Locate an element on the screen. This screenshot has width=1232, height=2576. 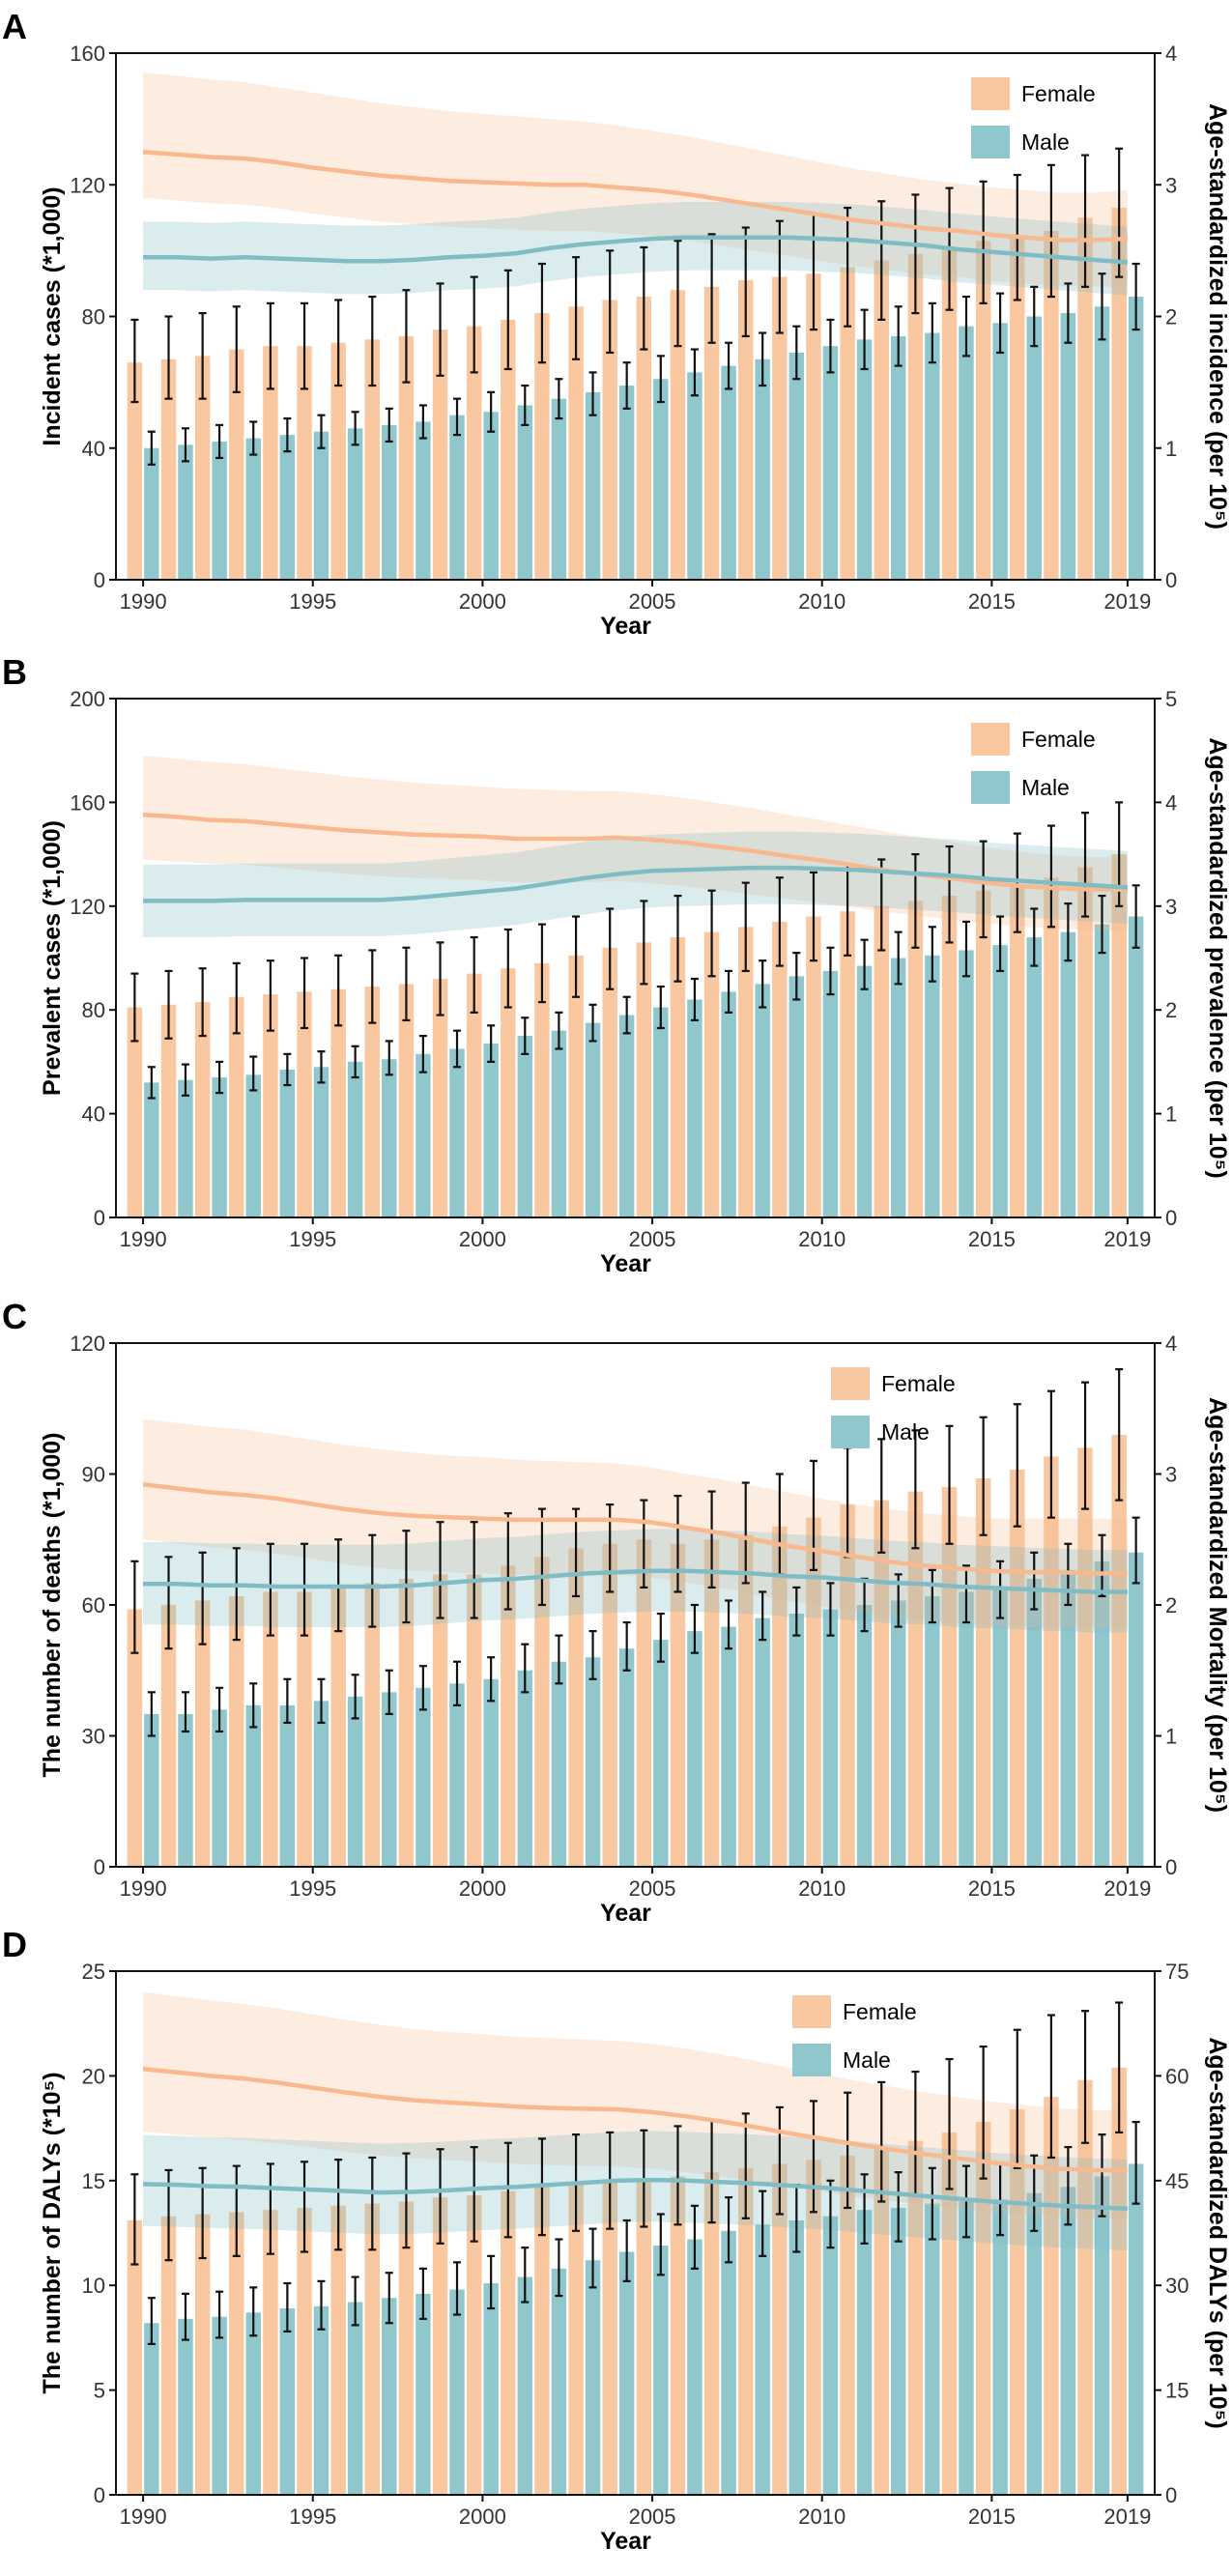
errorbar-female-1995 is located at coordinates (305, 994).